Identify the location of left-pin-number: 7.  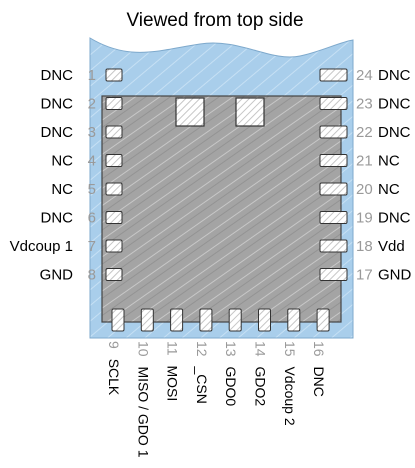
(92, 246).